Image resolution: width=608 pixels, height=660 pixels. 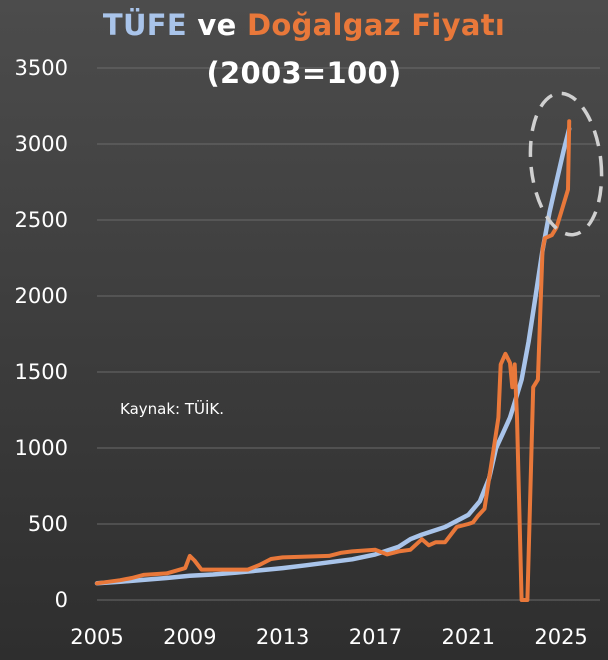 What do you see at coordinates (96, 637) in the screenshot?
I see `x-tick-label: 2005` at bounding box center [96, 637].